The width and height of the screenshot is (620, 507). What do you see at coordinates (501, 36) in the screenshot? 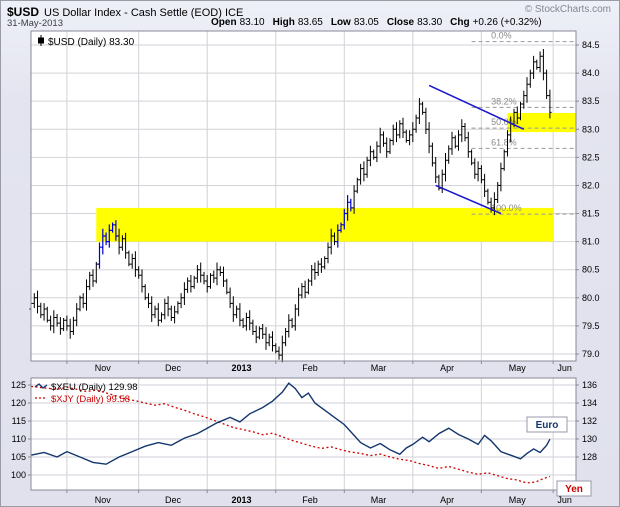
I see `fib-retracement-label: 0.0%` at bounding box center [501, 36].